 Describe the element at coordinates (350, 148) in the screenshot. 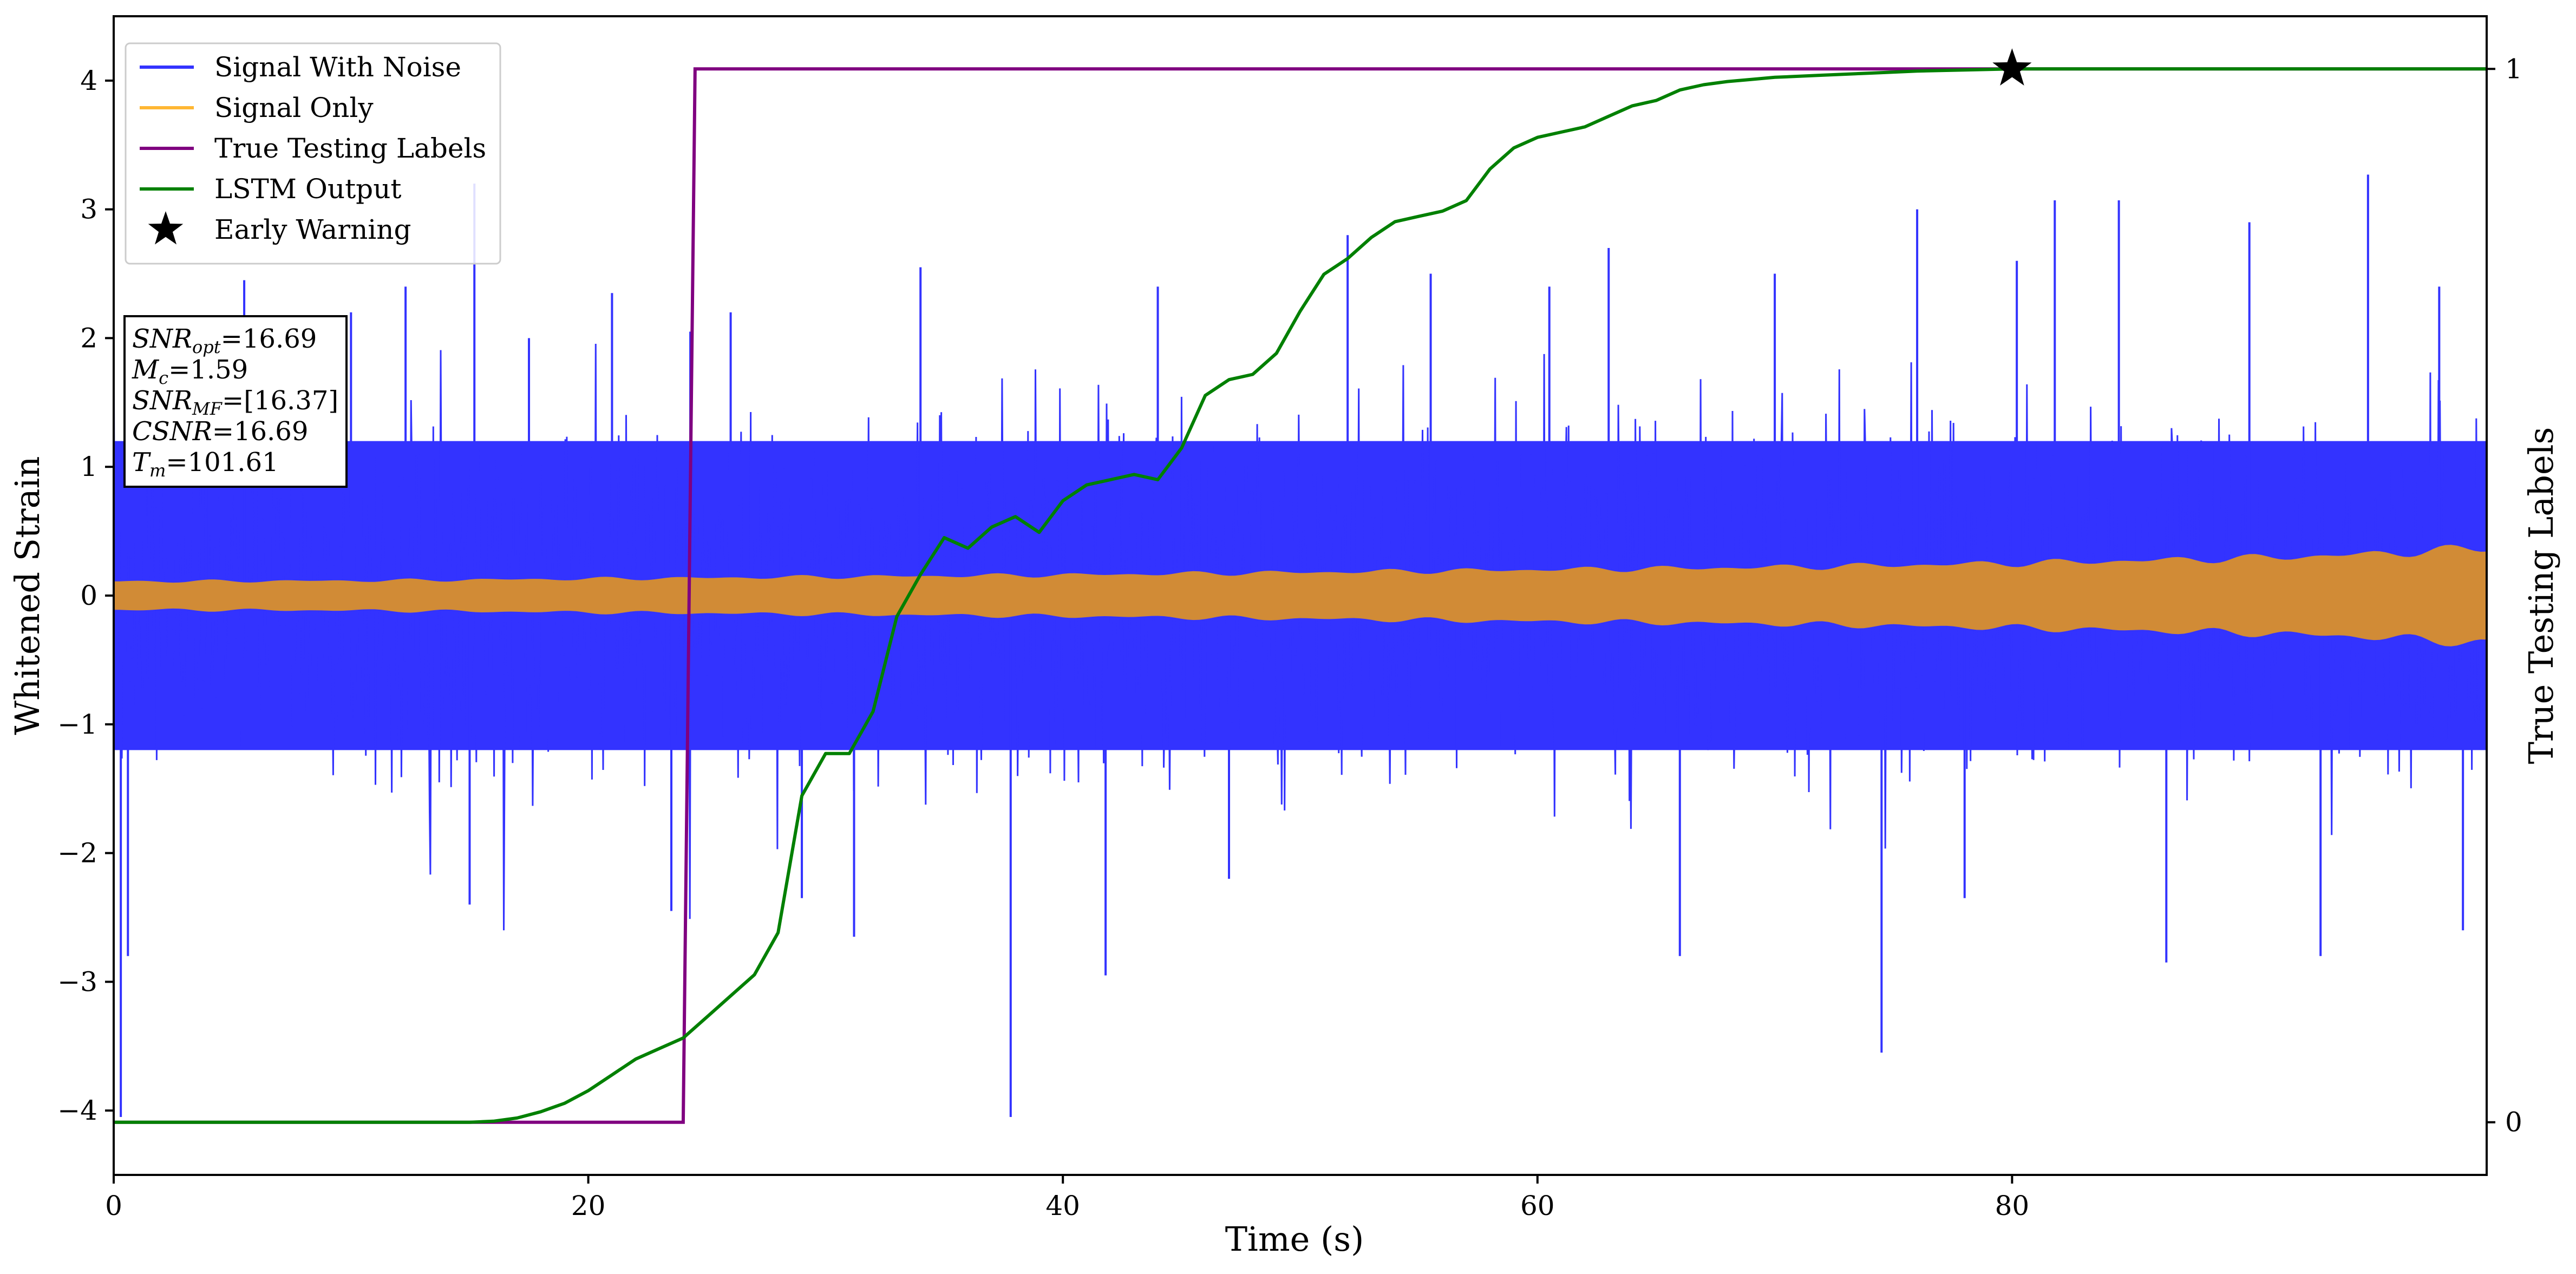

I see `legend-label-2: True Testing Labels` at that location.